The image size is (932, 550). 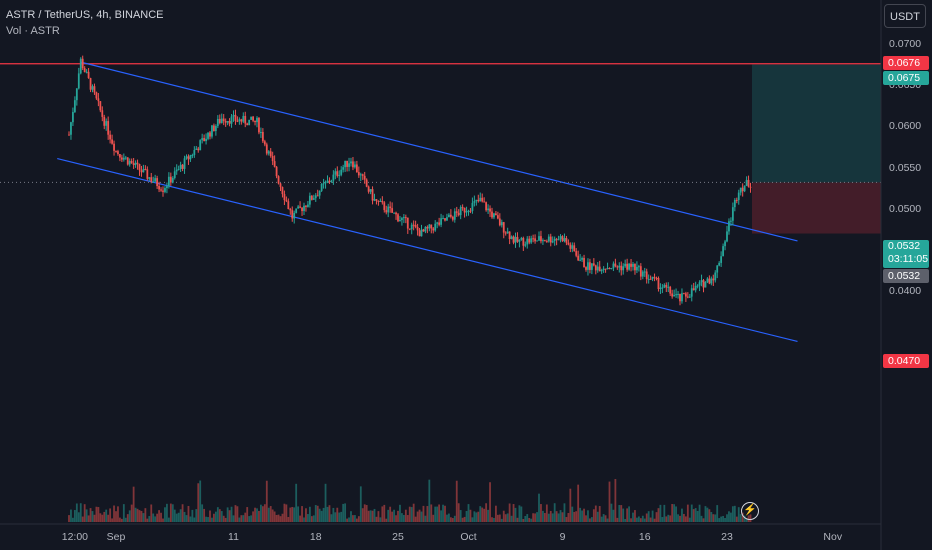 I want to click on lightning-icon: ⚡, so click(x=750, y=511).